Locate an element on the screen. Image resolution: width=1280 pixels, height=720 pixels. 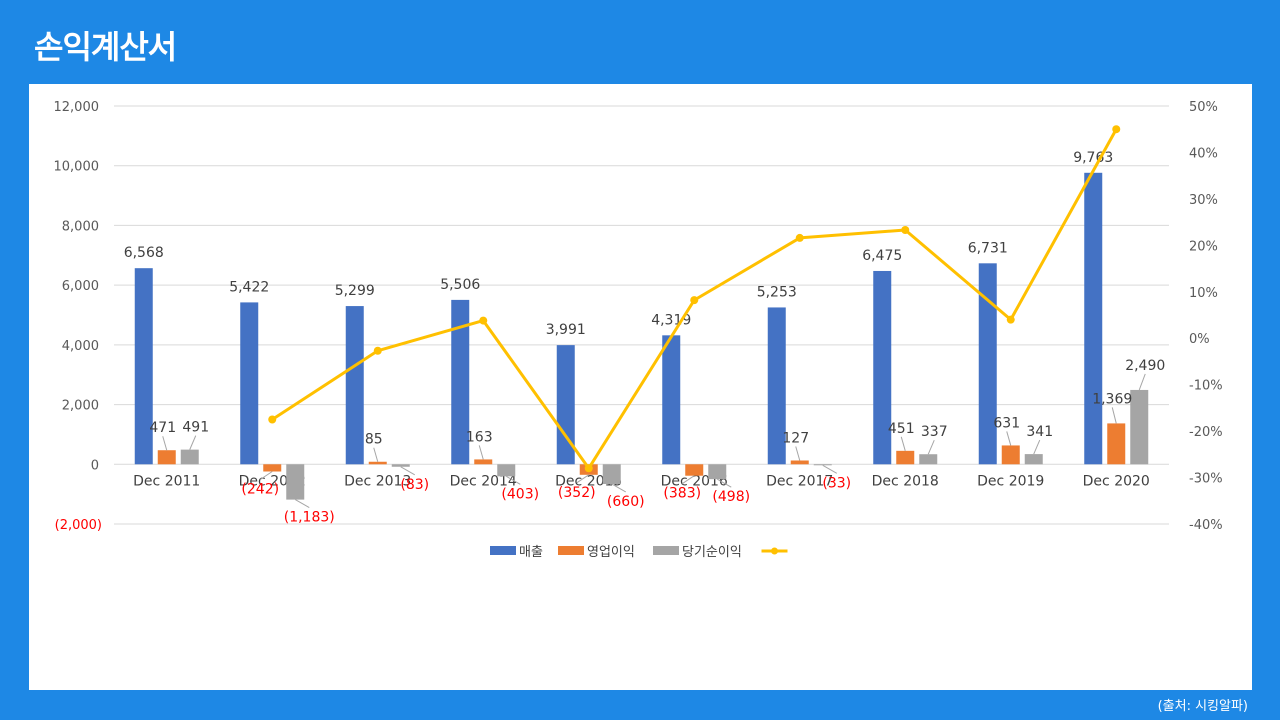
data-label: 1,369 is located at coordinates (1112, 399).